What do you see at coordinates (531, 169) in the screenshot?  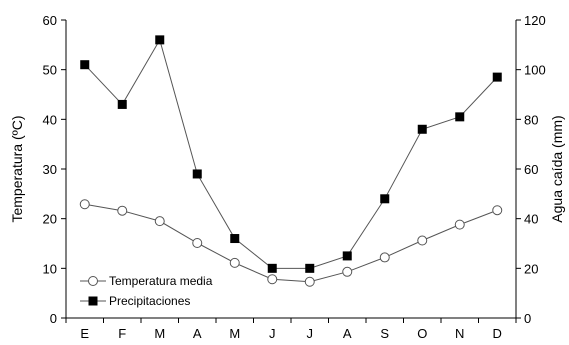 I see `right-axis-tick-label: 60` at bounding box center [531, 169].